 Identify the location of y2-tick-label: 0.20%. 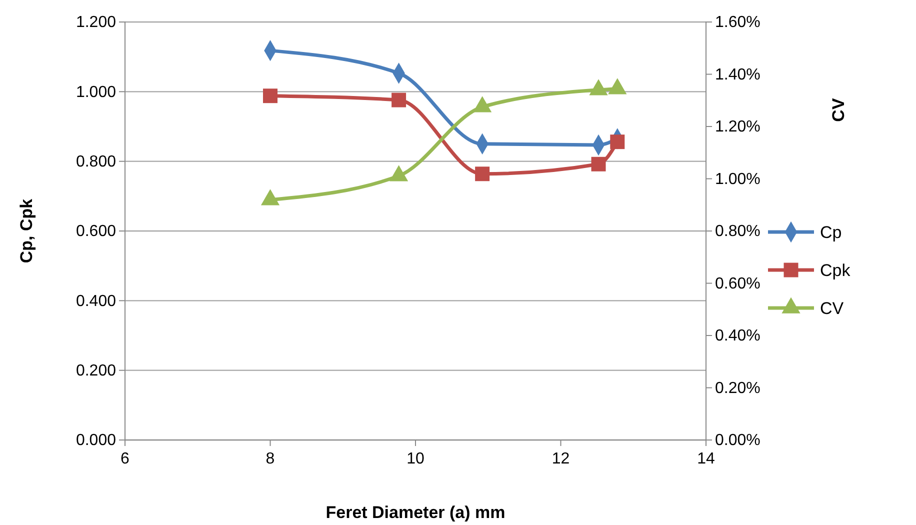
(737, 388).